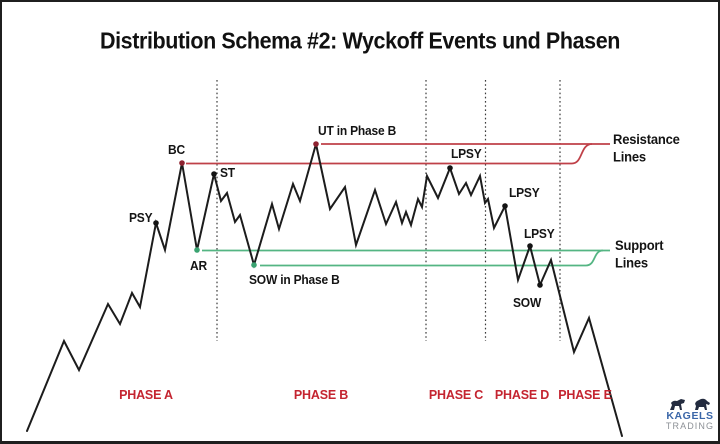 This screenshot has height=444, width=720. I want to click on label-ar: AR, so click(198, 266).